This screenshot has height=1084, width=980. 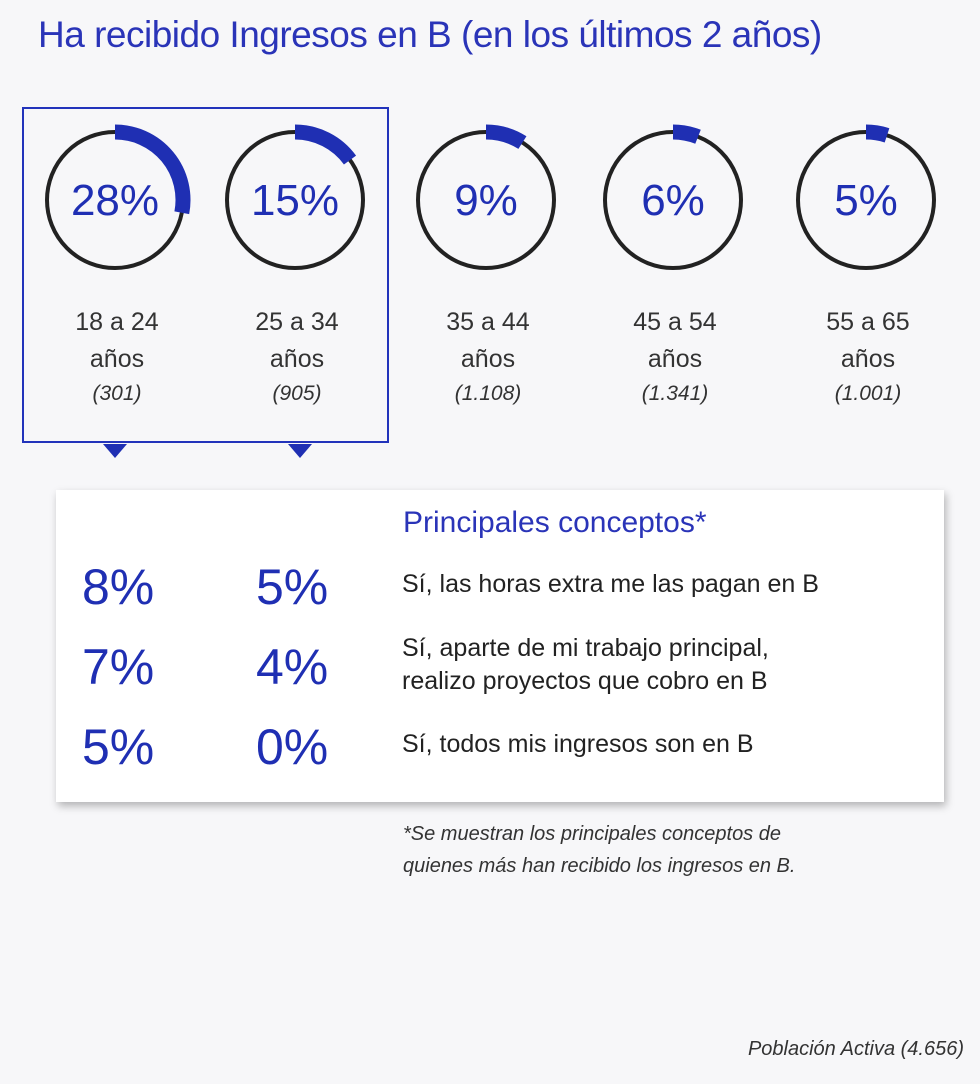 I want to click on highlight-box, so click(x=205, y=275).